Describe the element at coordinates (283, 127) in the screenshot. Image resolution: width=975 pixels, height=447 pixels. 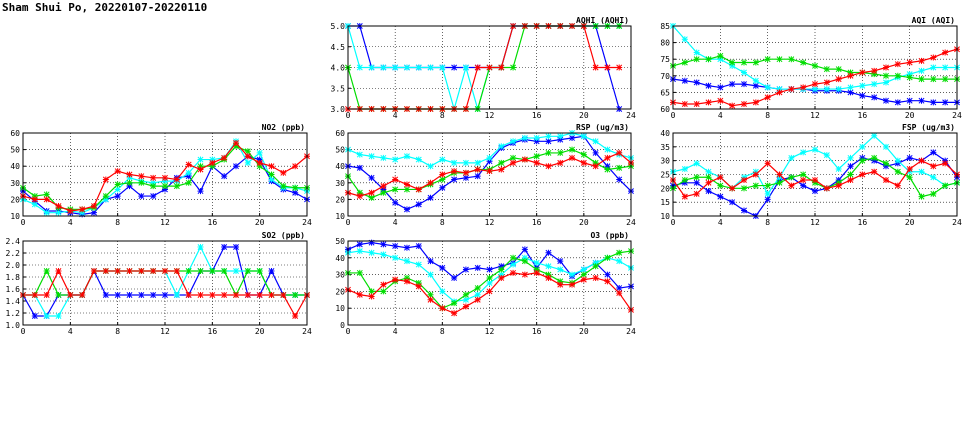
I see `panel-title: NO2 (ppb)` at that location.